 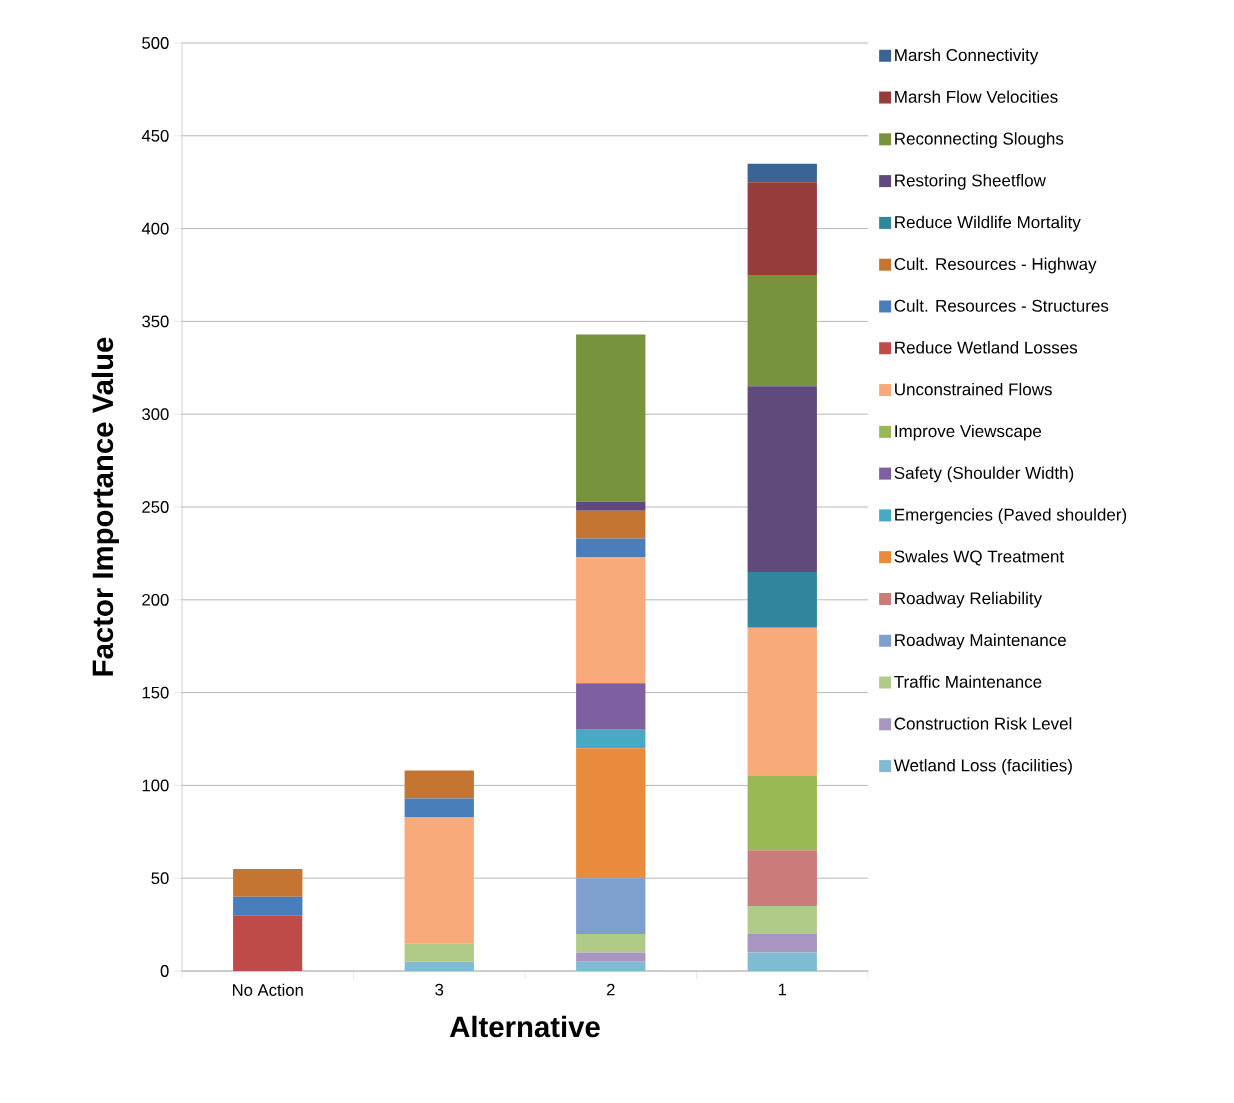 I want to click on legend-label: Unconstrained Flows, so click(x=973, y=389).